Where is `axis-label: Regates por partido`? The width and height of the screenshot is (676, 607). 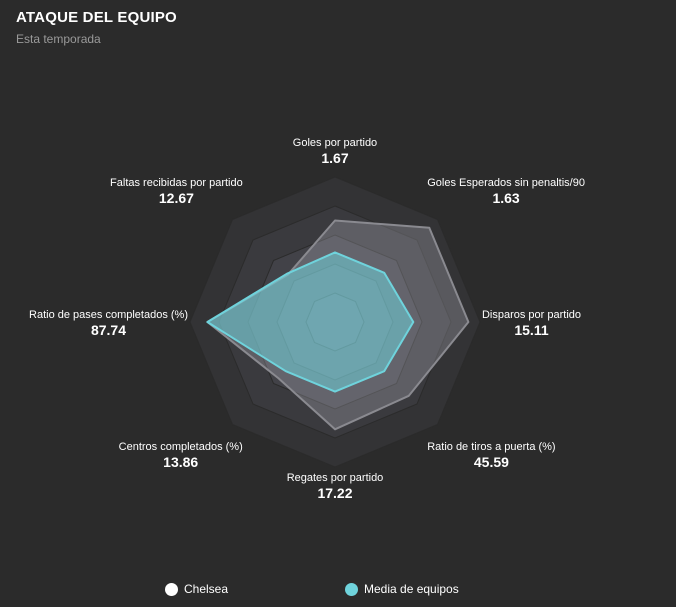 axis-label: Regates por partido is located at coordinates (335, 478).